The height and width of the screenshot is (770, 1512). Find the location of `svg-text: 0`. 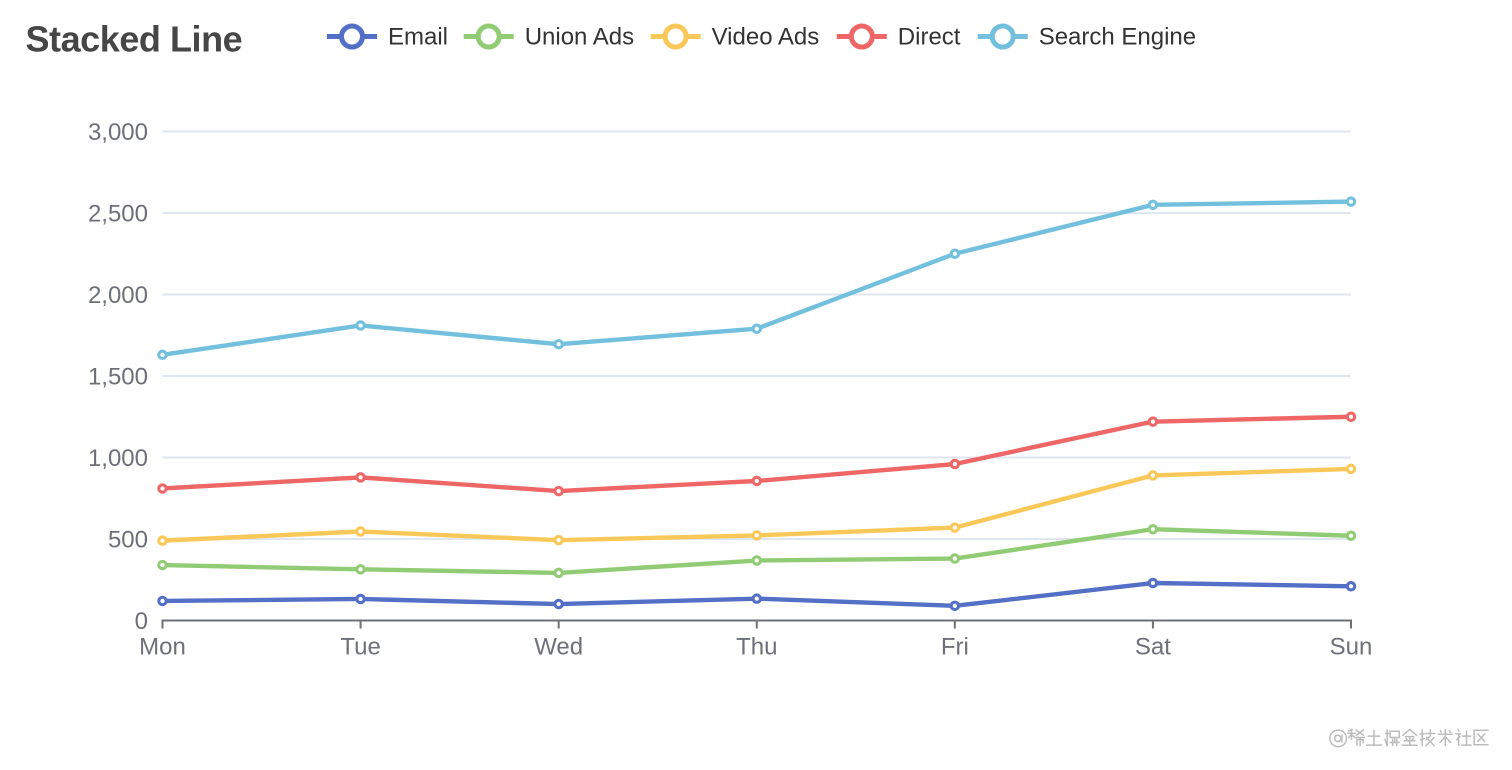

svg-text: 0 is located at coordinates (141, 621).